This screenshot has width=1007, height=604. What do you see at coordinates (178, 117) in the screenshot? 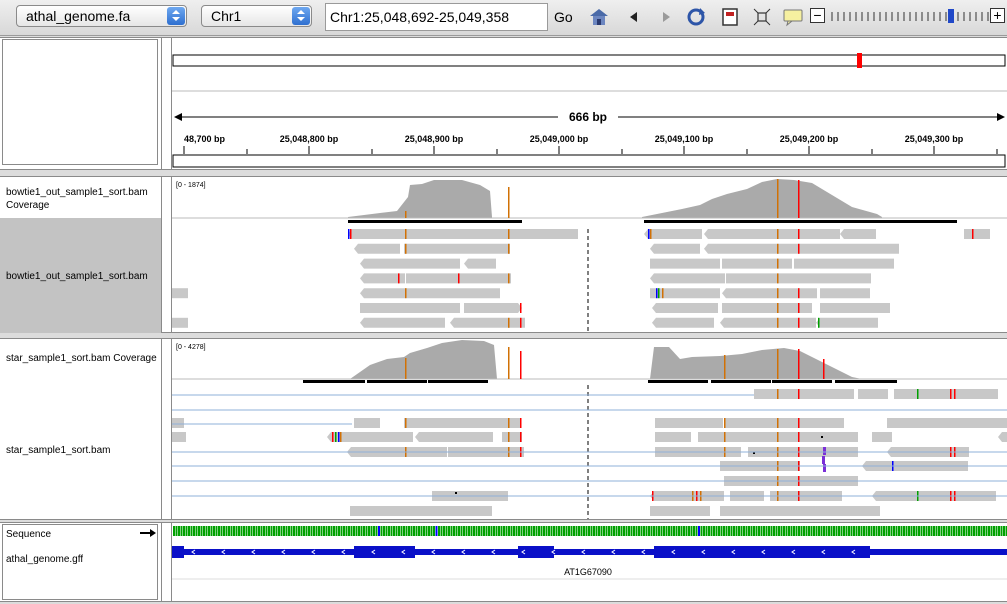
I see `span-left-arrow-icon` at bounding box center [178, 117].